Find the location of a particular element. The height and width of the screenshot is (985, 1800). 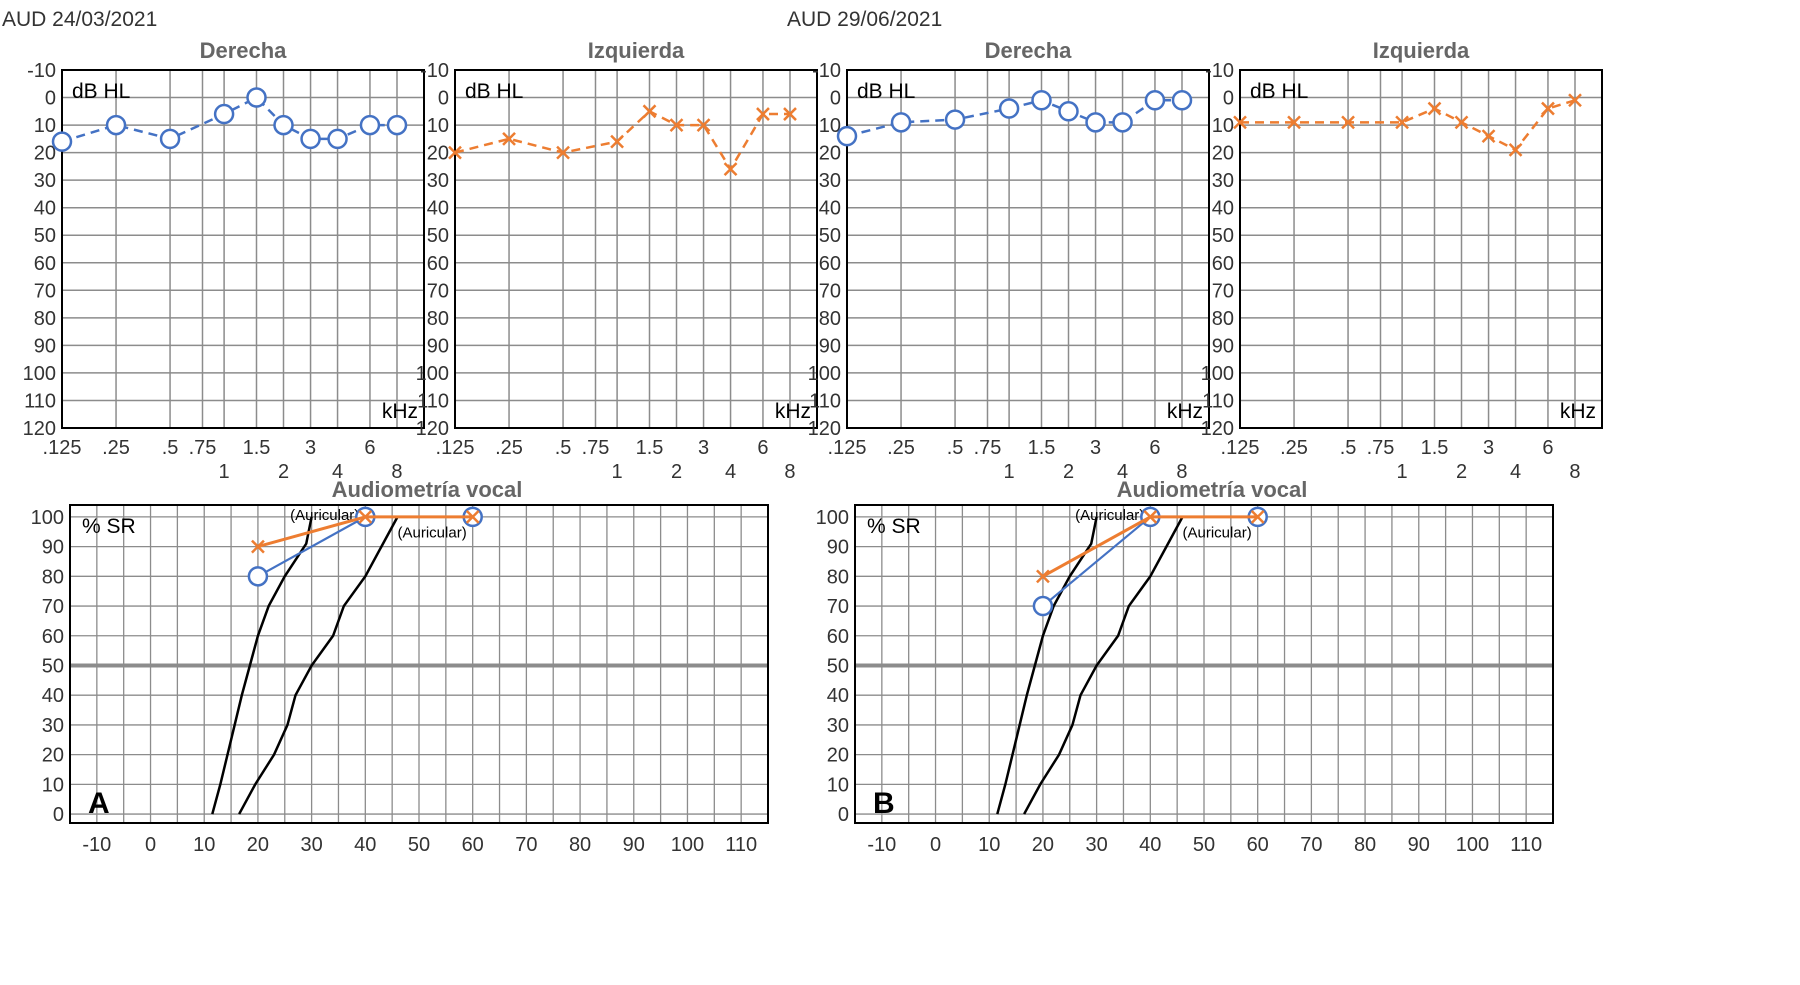

x-unit-label: kHz is located at coordinates (1578, 411).